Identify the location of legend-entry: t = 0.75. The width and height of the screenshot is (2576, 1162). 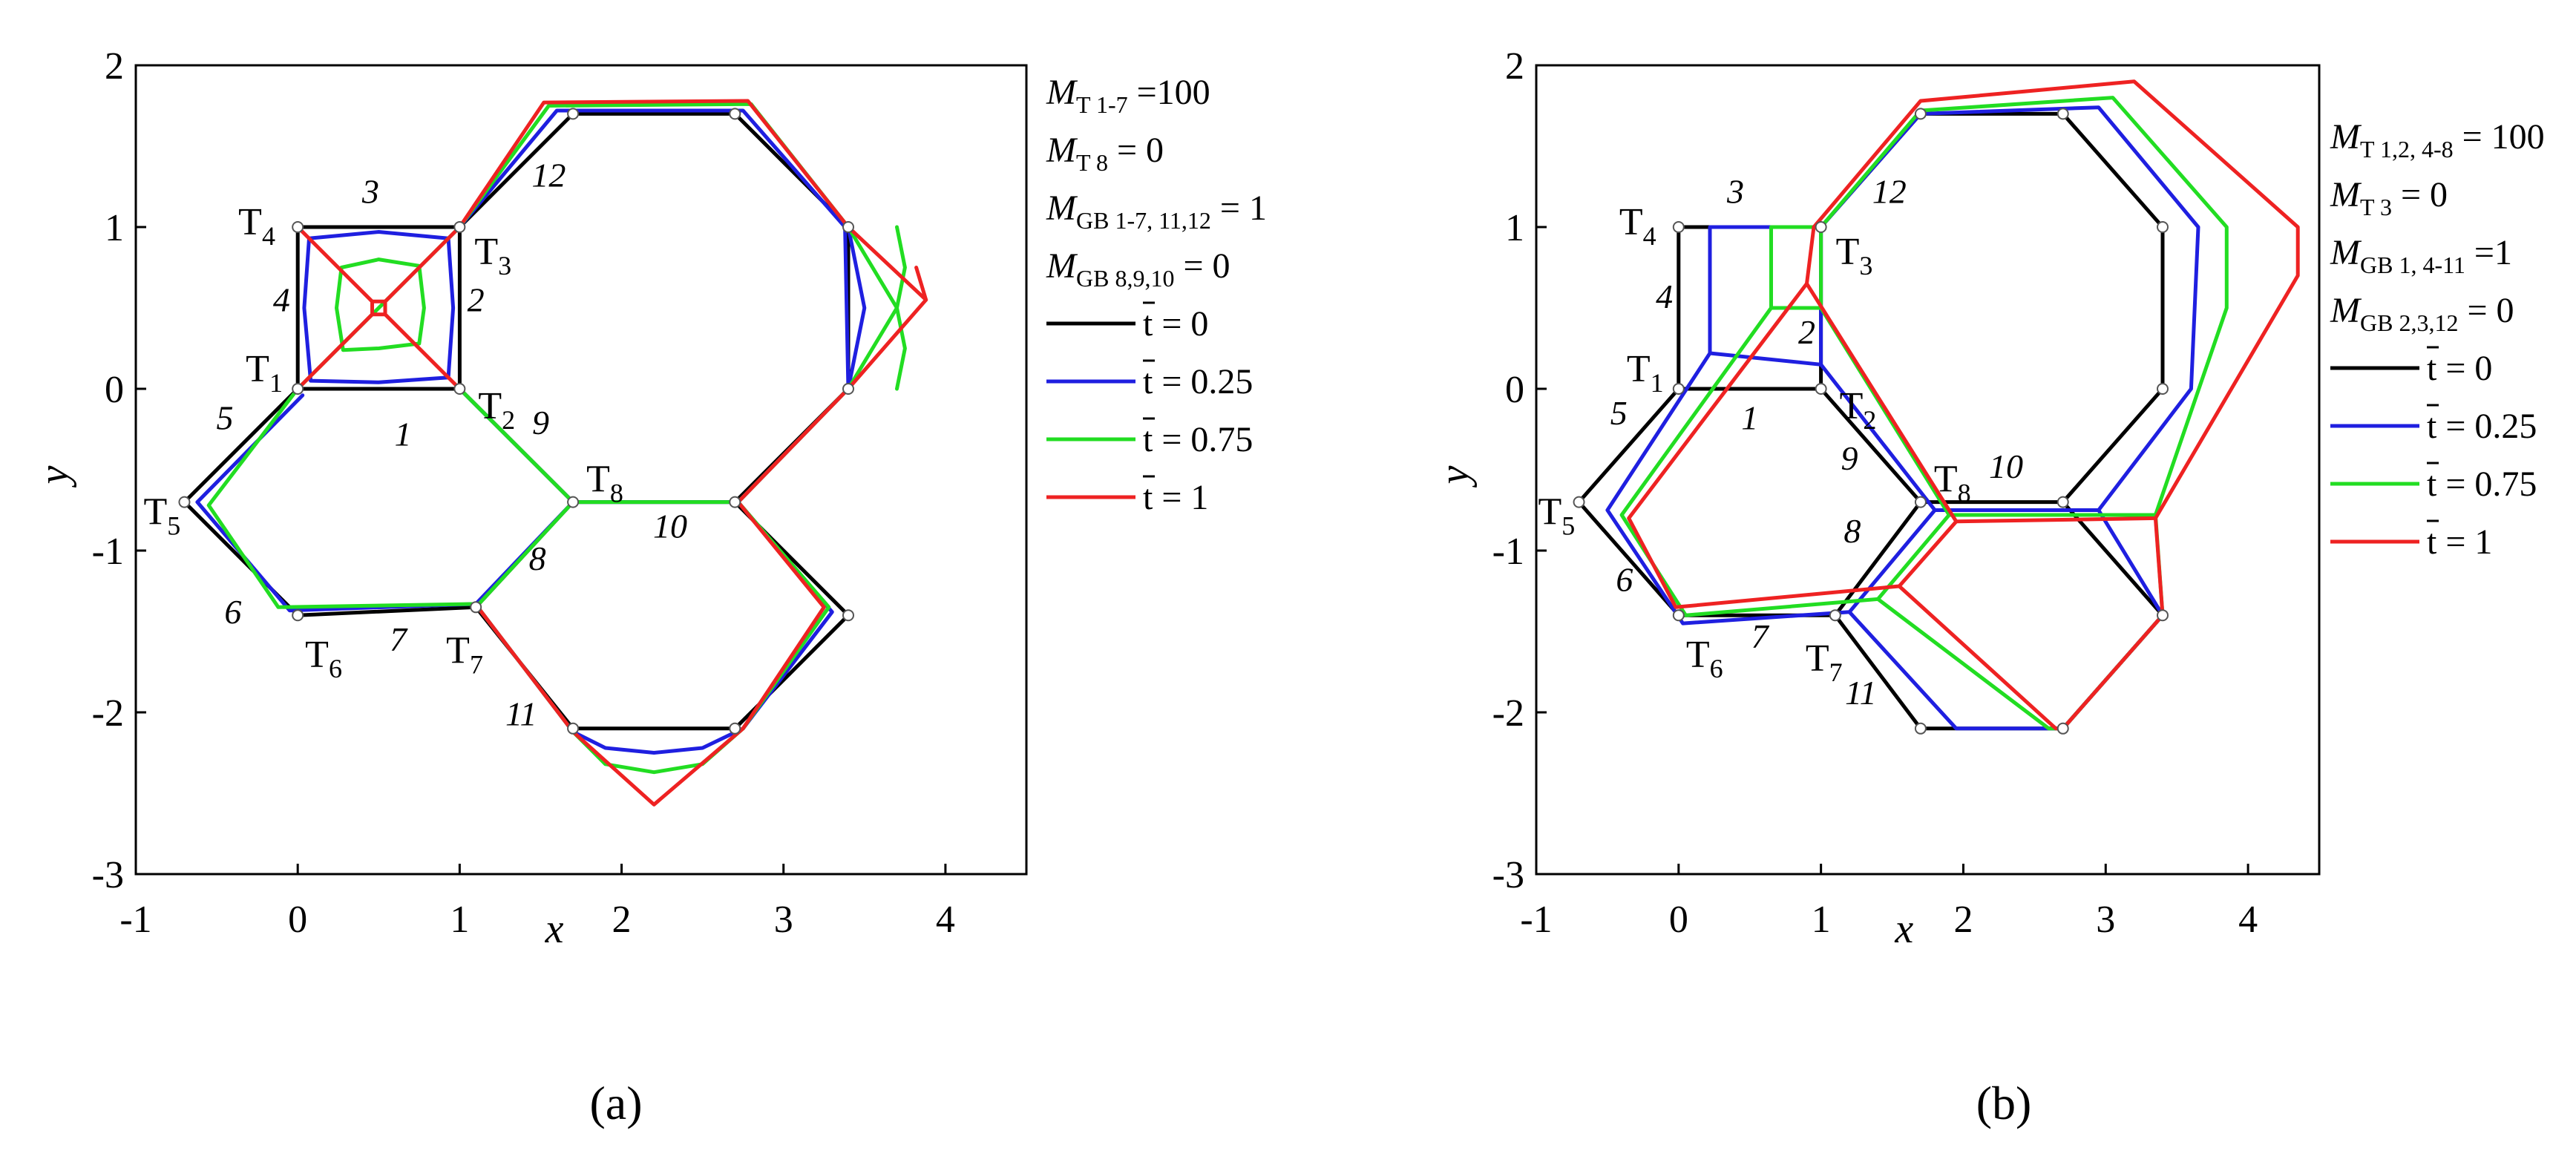
(2482, 485).